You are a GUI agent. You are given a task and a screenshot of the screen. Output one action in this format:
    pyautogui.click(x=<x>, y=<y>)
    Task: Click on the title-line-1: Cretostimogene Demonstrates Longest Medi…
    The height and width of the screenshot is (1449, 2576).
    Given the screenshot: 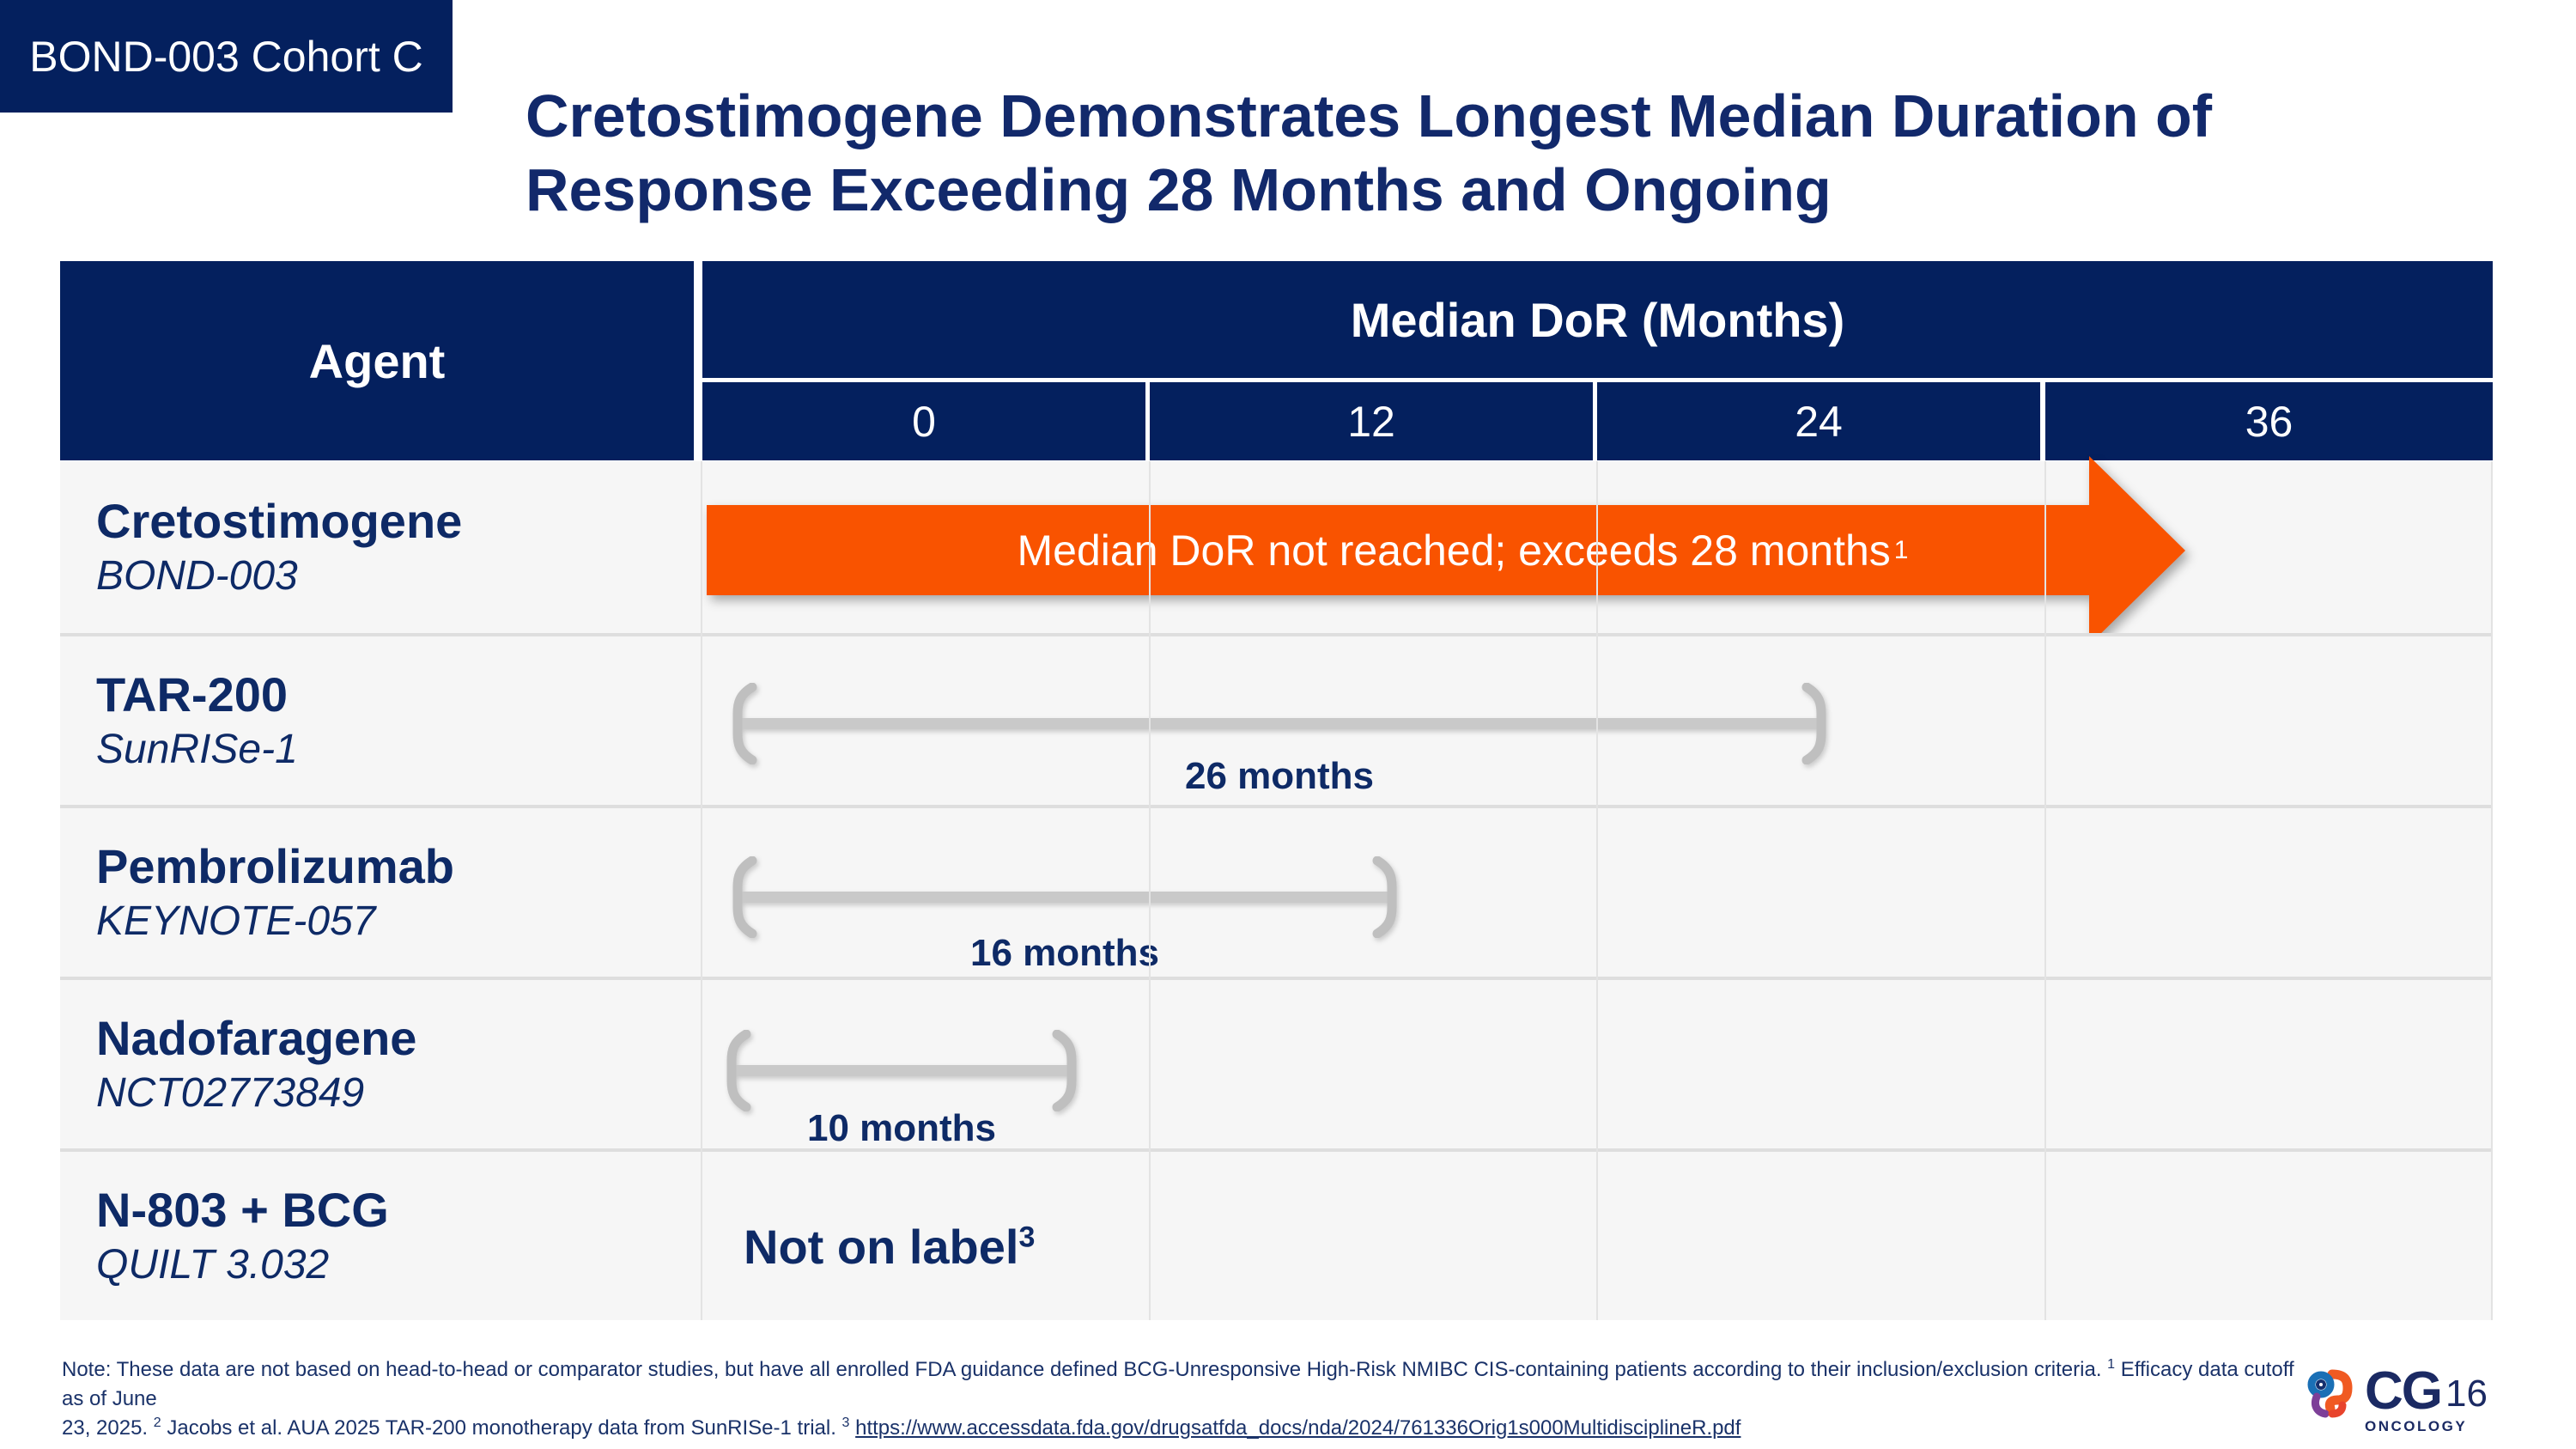 What is the action you would take?
    pyautogui.click(x=1369, y=115)
    